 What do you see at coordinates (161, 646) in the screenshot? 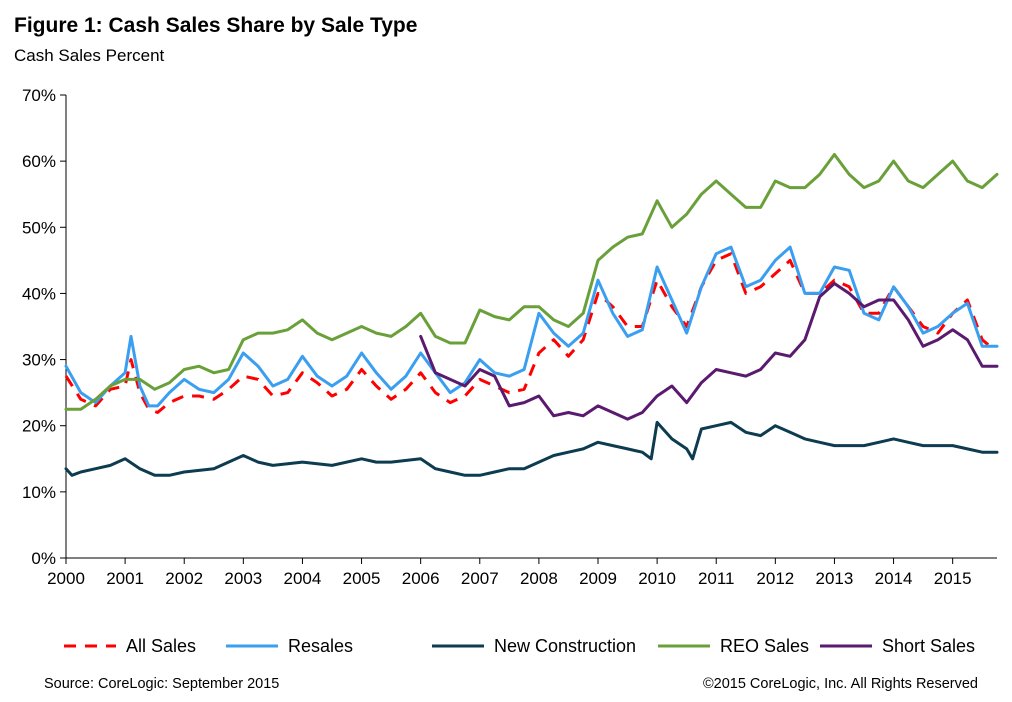
I see `legend-label-all-sales: All Sales` at bounding box center [161, 646].